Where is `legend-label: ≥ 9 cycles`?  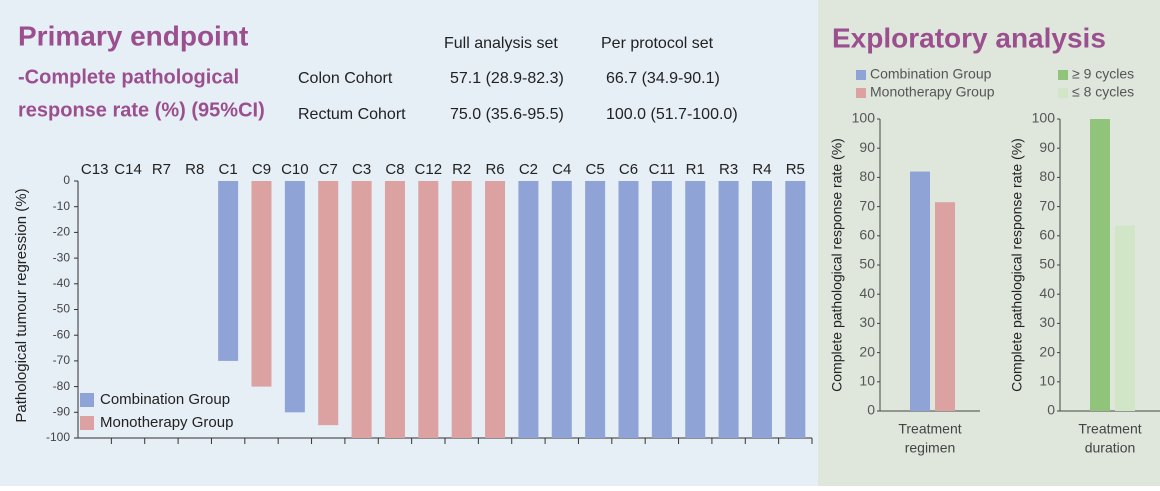 legend-label: ≥ 9 cycles is located at coordinates (1103, 74).